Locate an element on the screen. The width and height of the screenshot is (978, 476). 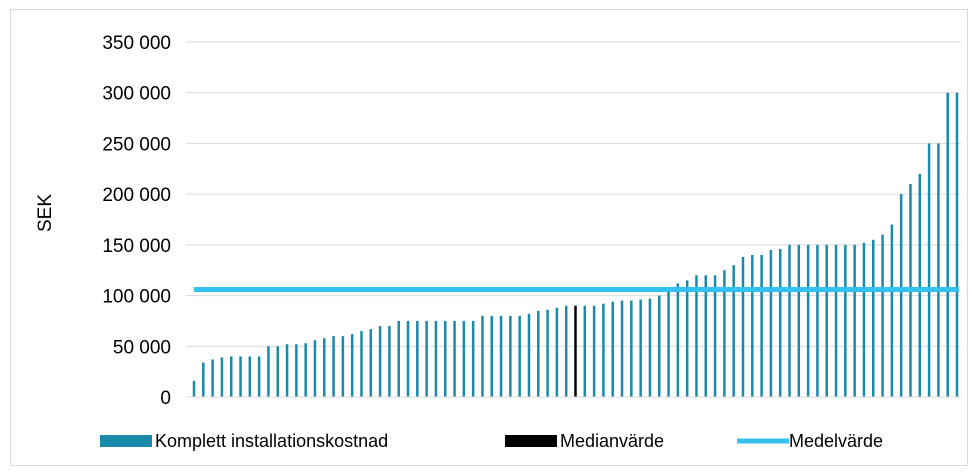
y-tick-label: 0 is located at coordinates (165, 398).